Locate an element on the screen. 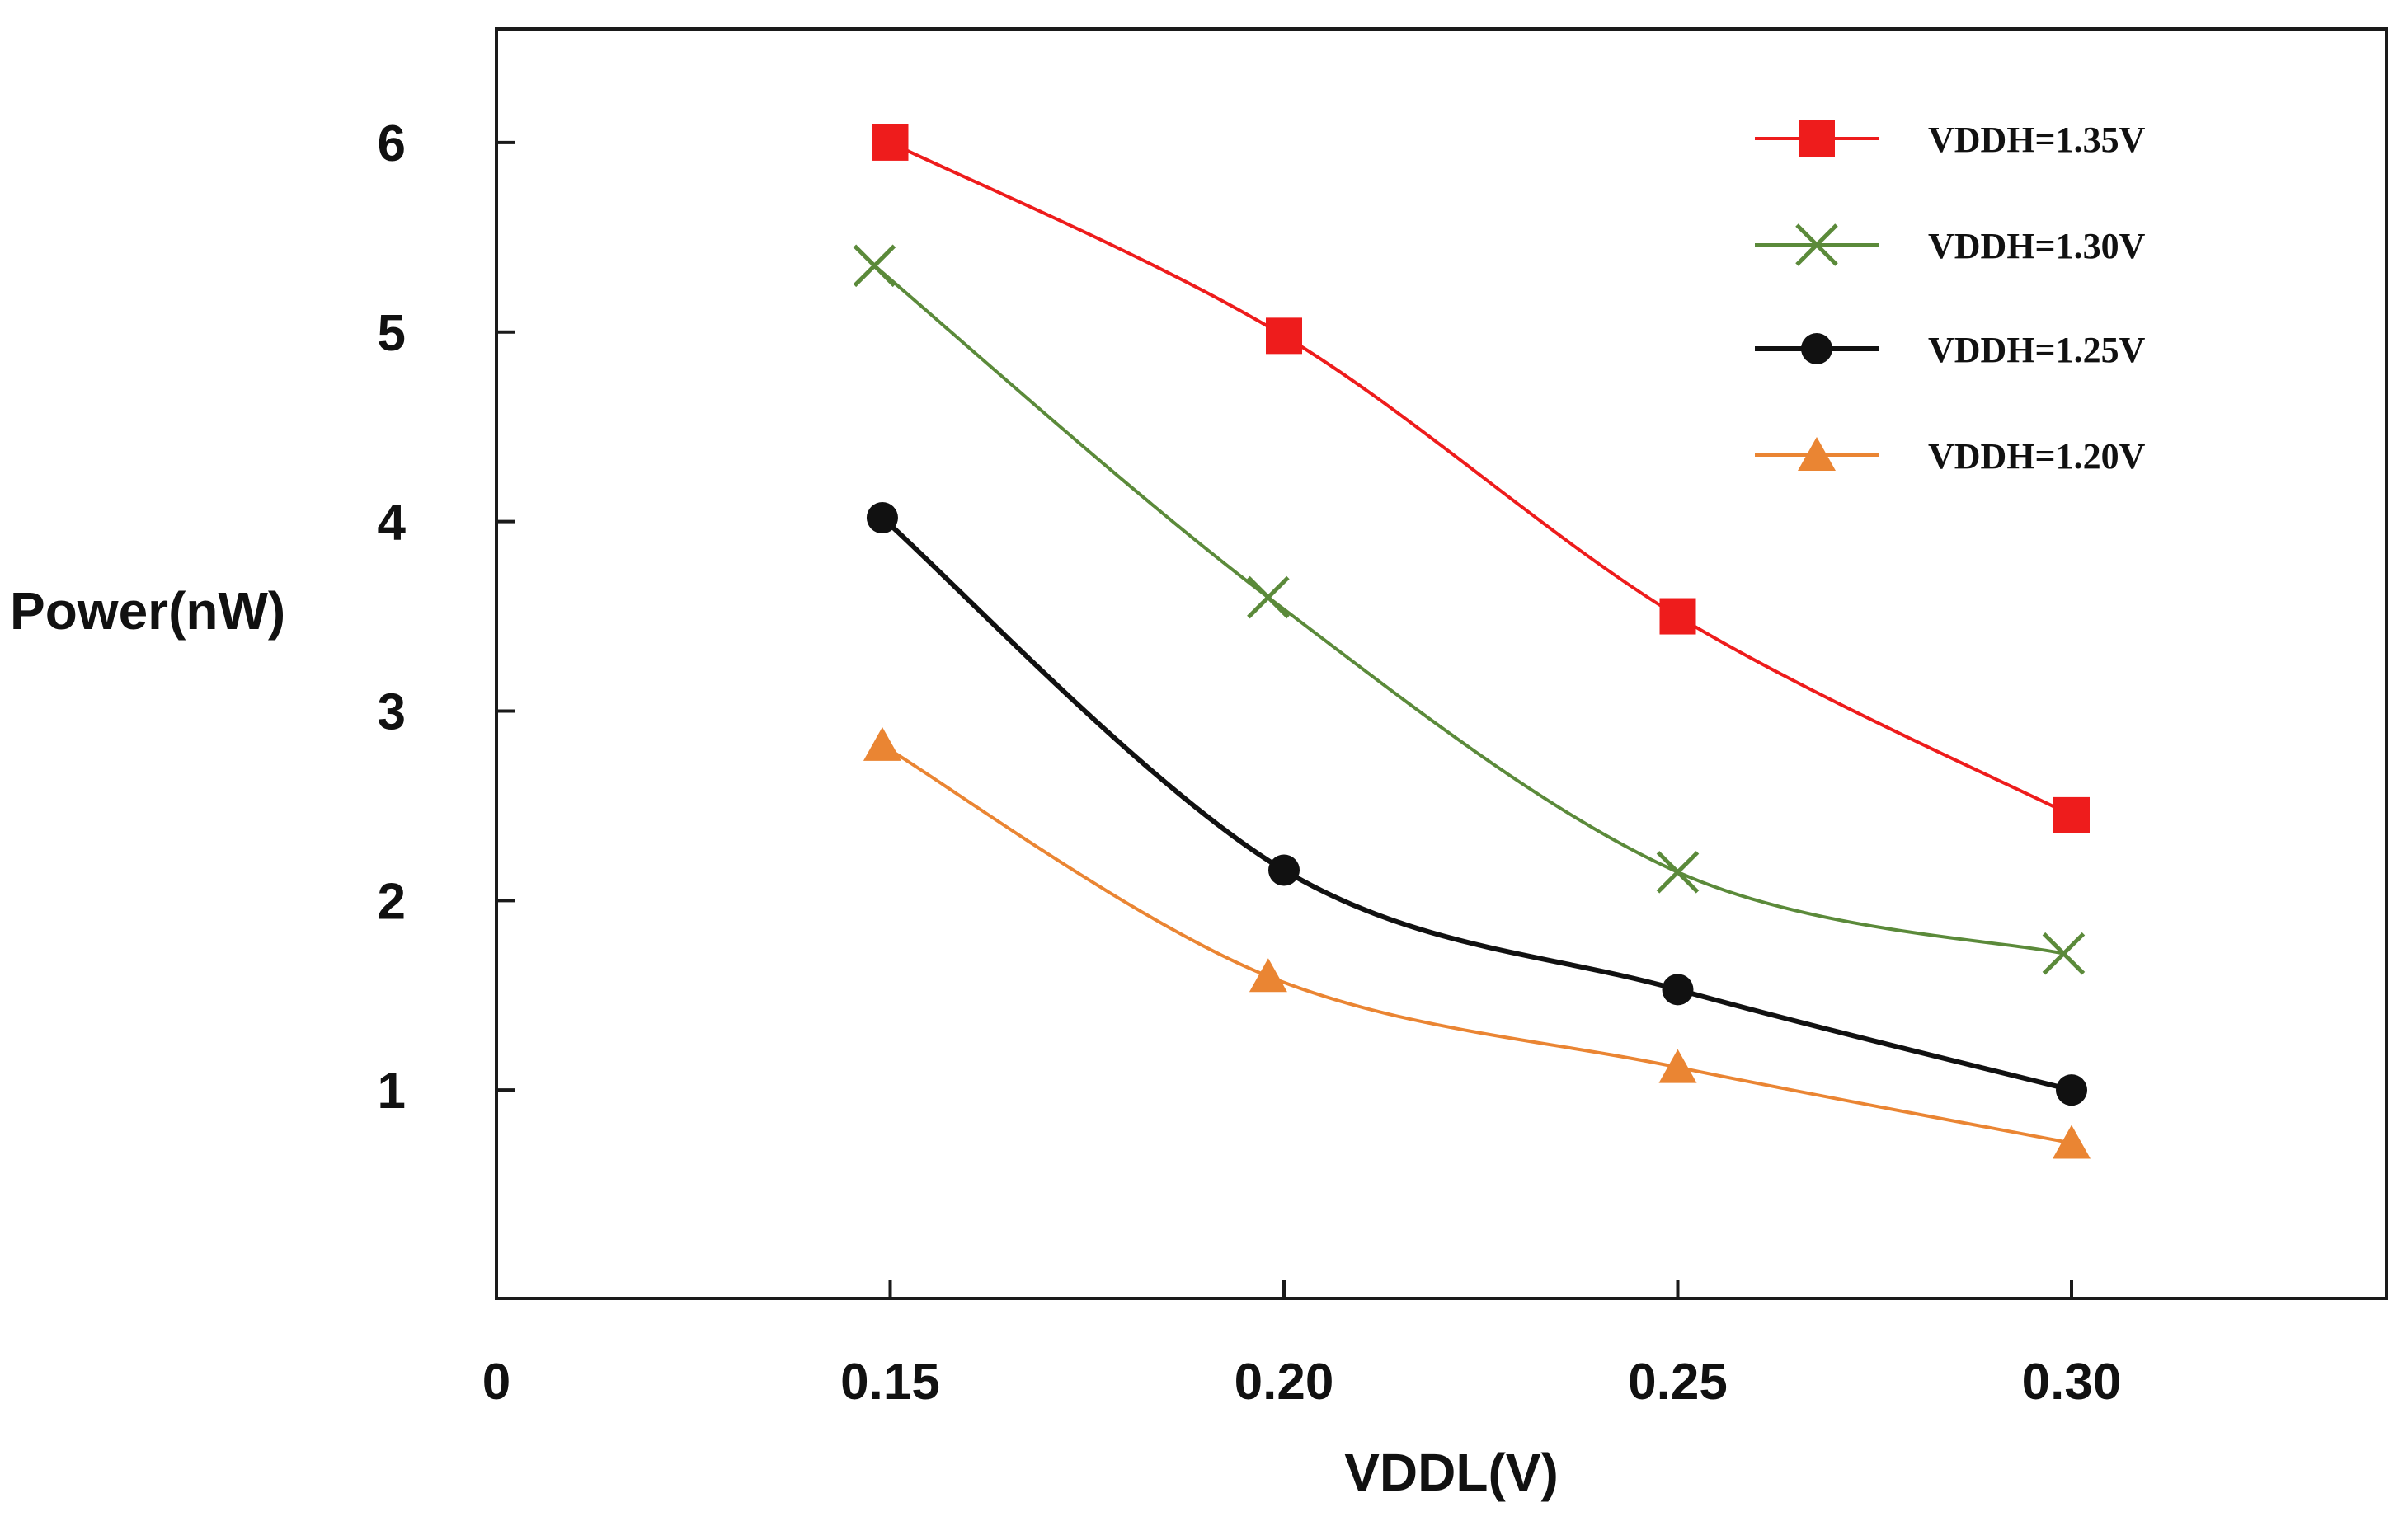  y-axis-label: Power(nW) is located at coordinates (147, 611).